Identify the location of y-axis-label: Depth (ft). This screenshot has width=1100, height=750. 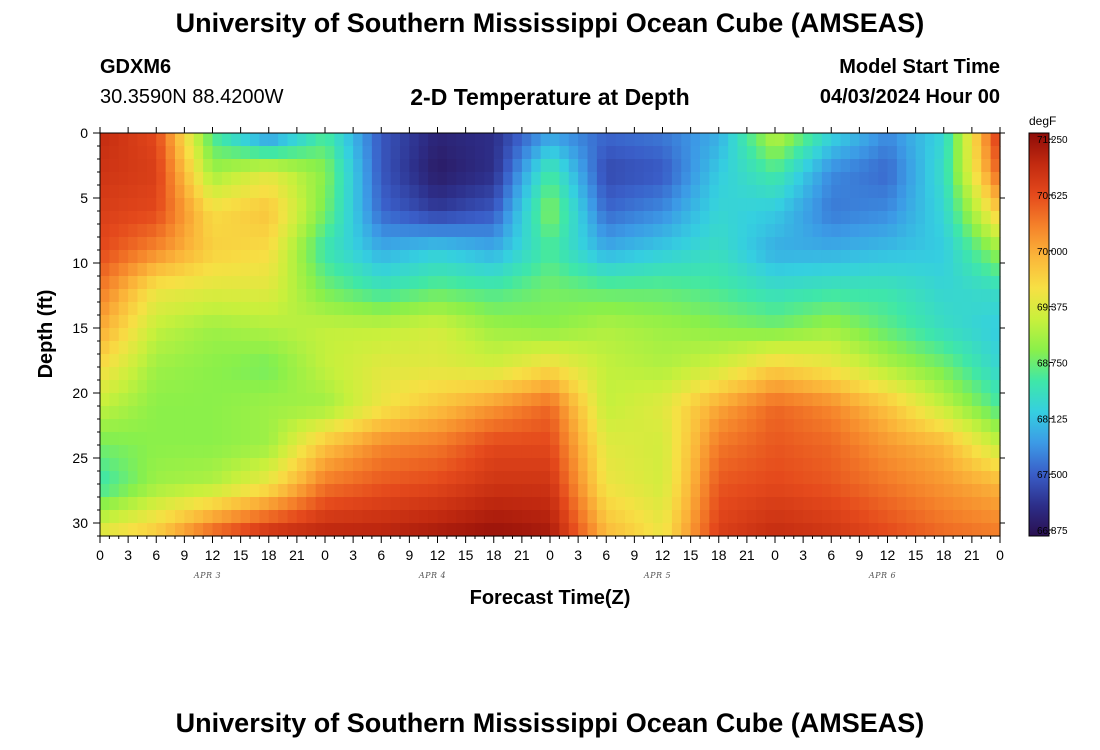
(46, 334).